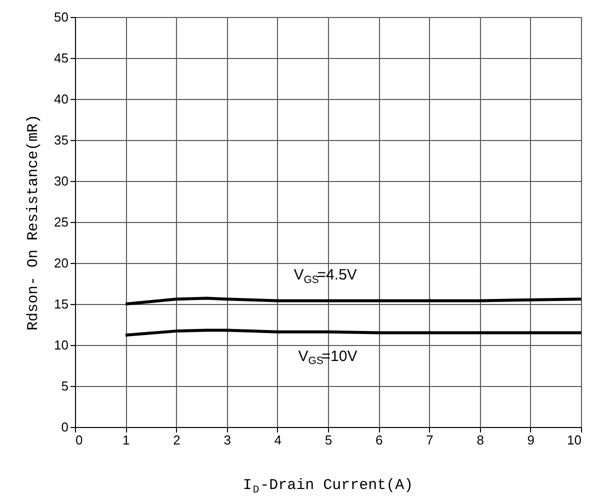 This screenshot has height=504, width=595. I want to click on x-tick-label: 8, so click(480, 440).